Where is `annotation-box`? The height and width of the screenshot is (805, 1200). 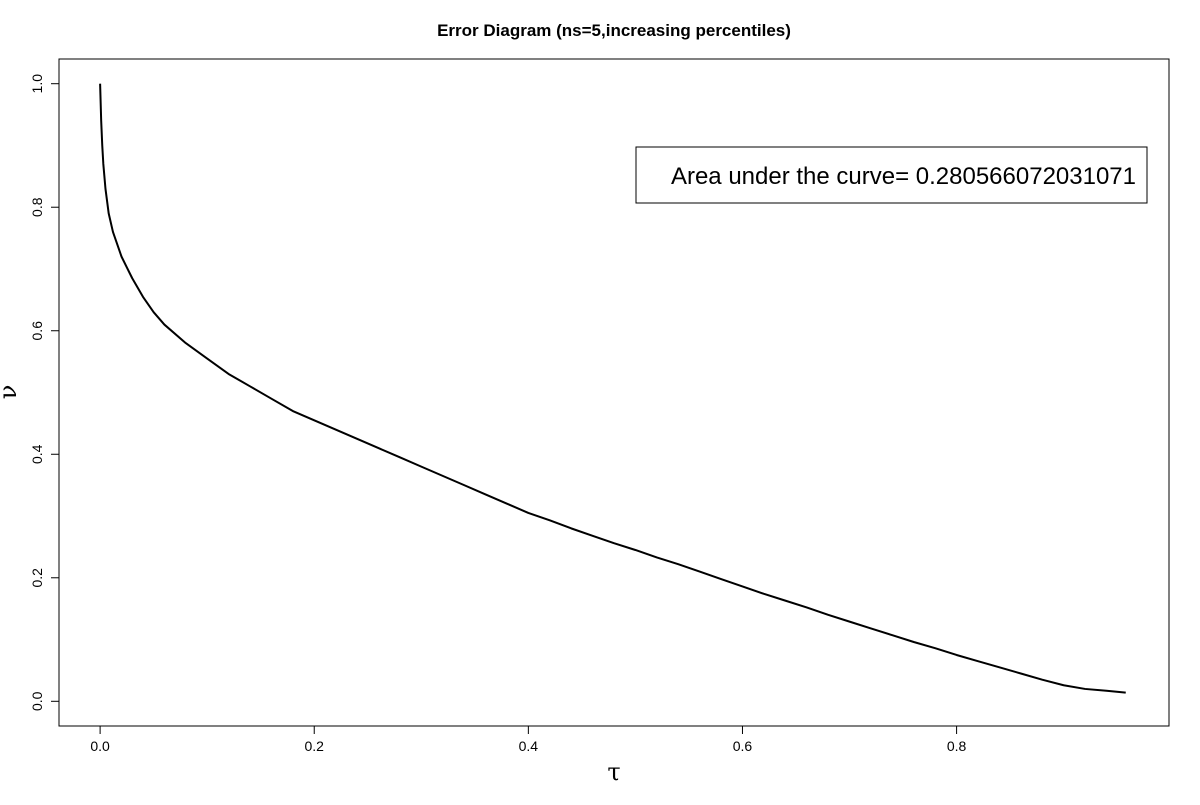
annotation-box is located at coordinates (891, 175).